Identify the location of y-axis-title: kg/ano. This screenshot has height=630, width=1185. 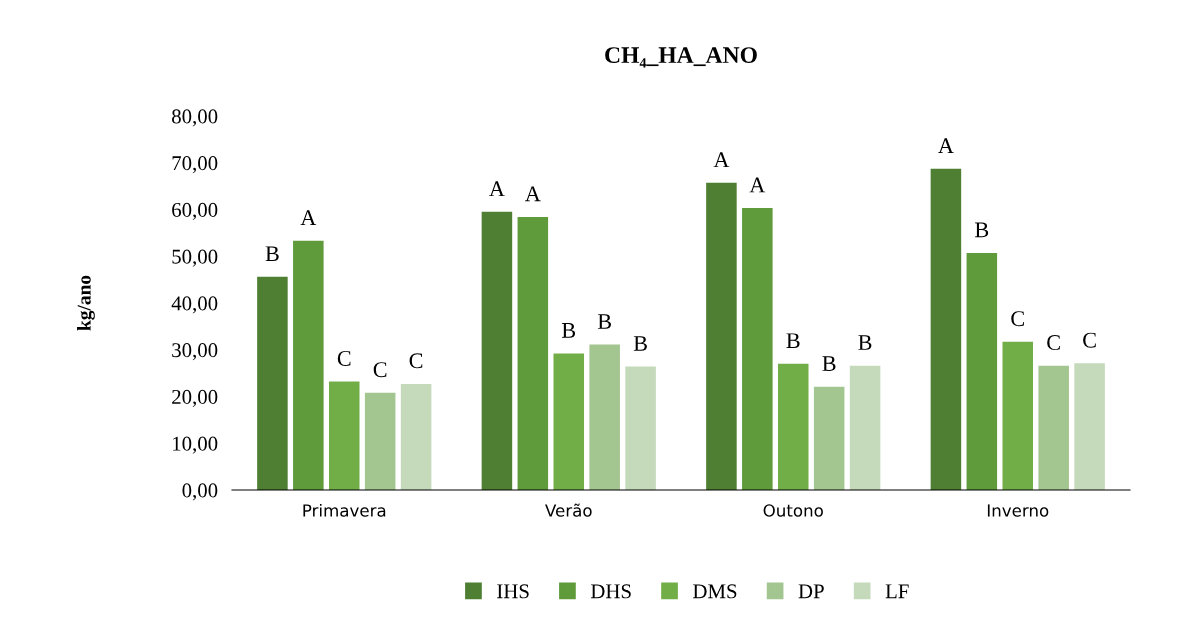
(86, 303).